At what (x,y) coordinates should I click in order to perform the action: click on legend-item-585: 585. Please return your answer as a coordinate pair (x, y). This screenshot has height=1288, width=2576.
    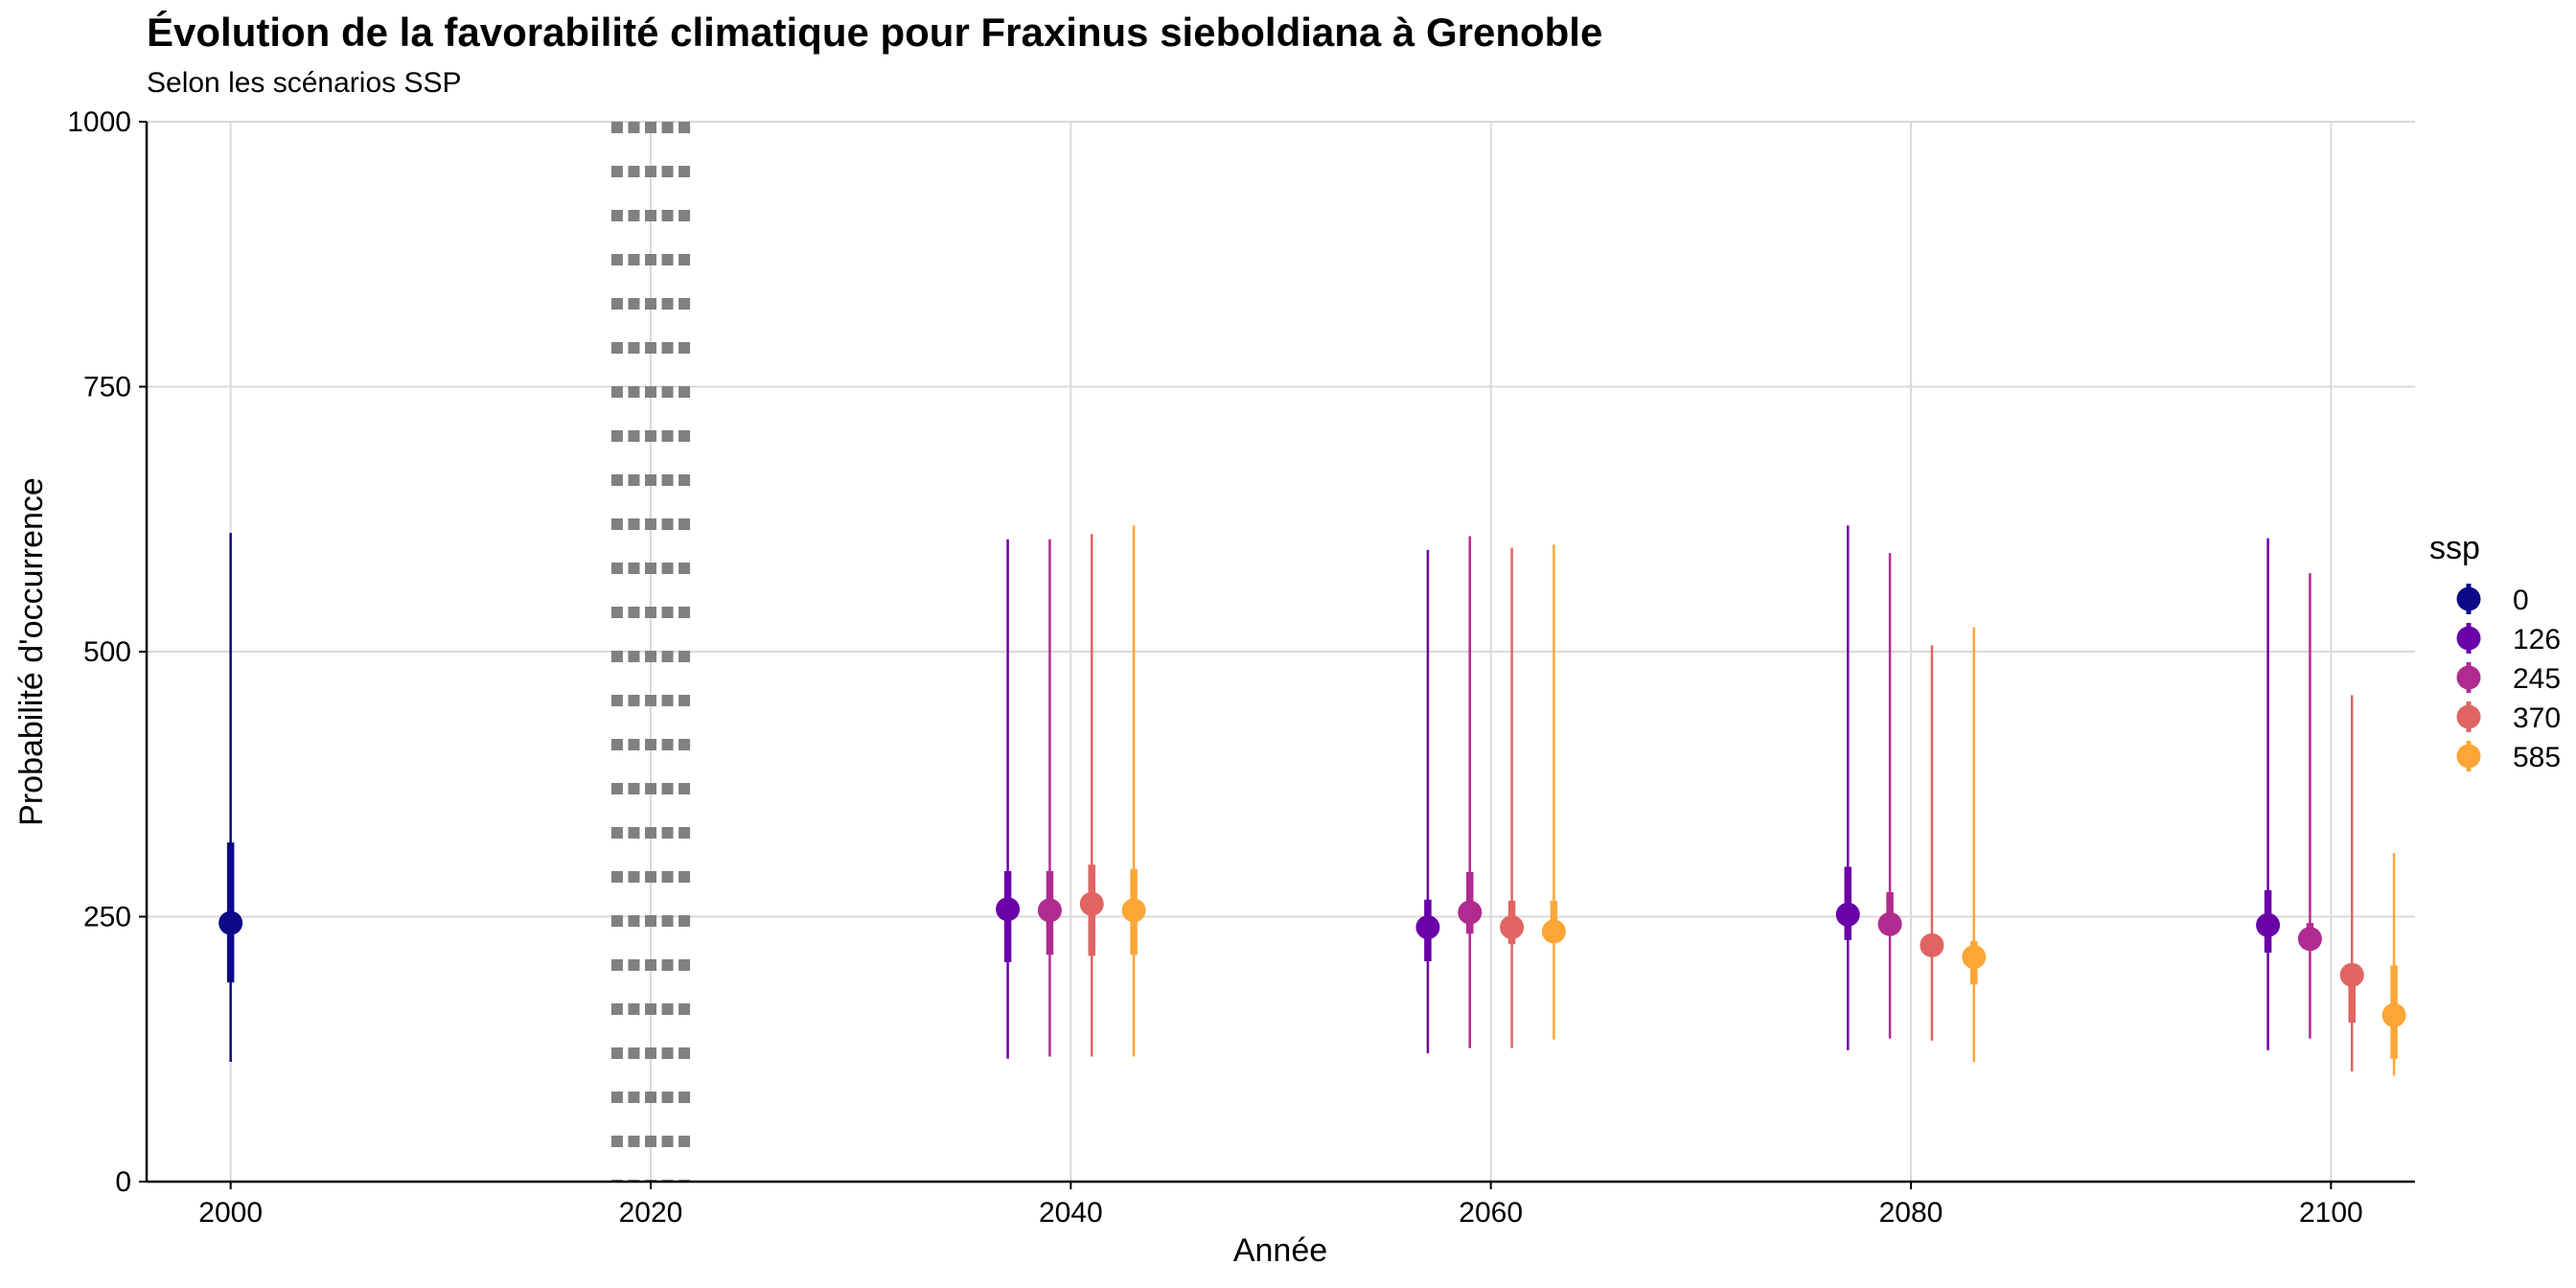
    Looking at the image, I should click on (2509, 757).